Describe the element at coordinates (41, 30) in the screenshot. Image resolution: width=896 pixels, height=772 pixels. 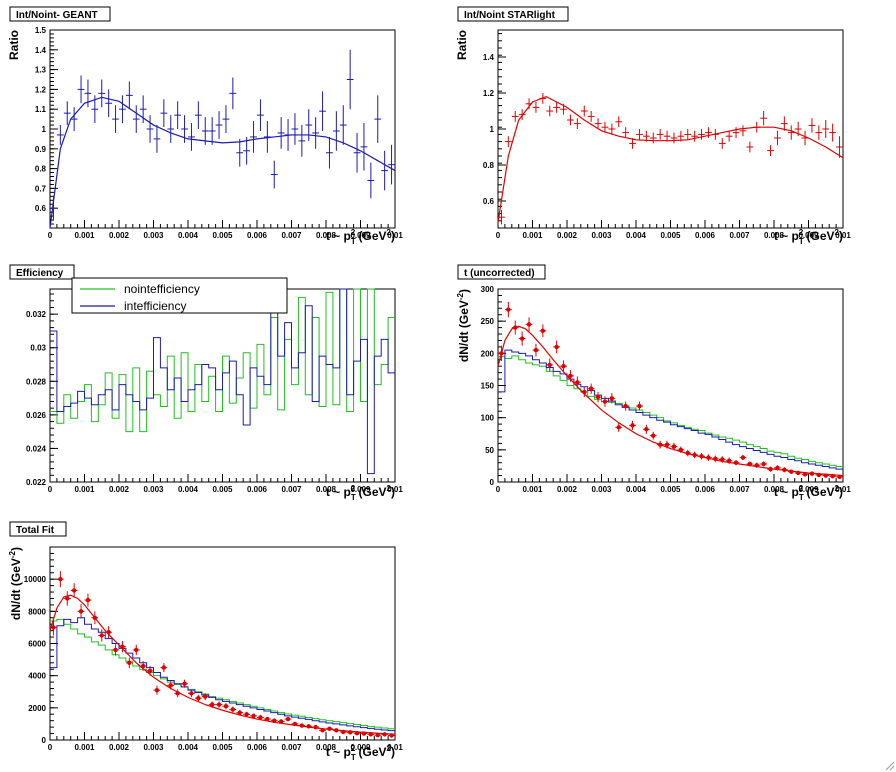
I see `y-tick-label: 1.5` at that location.